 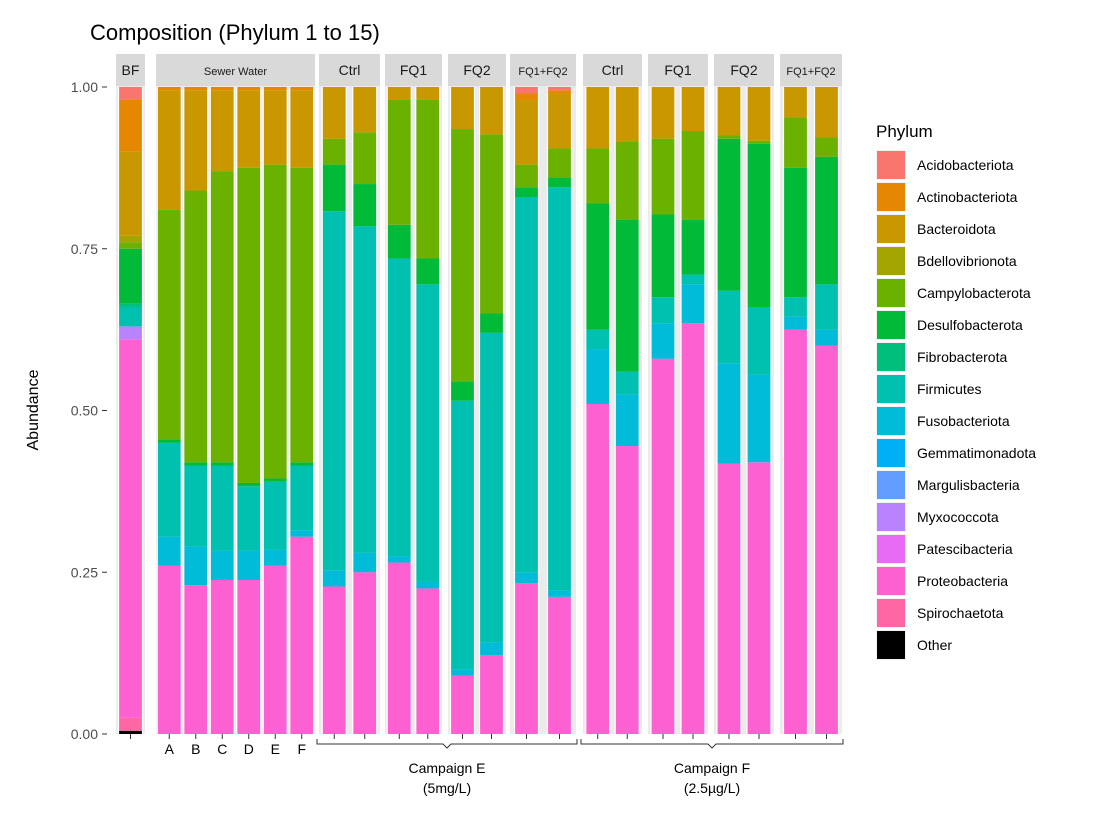 What do you see at coordinates (447, 788) in the screenshot?
I see `campaign-sublabel: (5mg/L)` at bounding box center [447, 788].